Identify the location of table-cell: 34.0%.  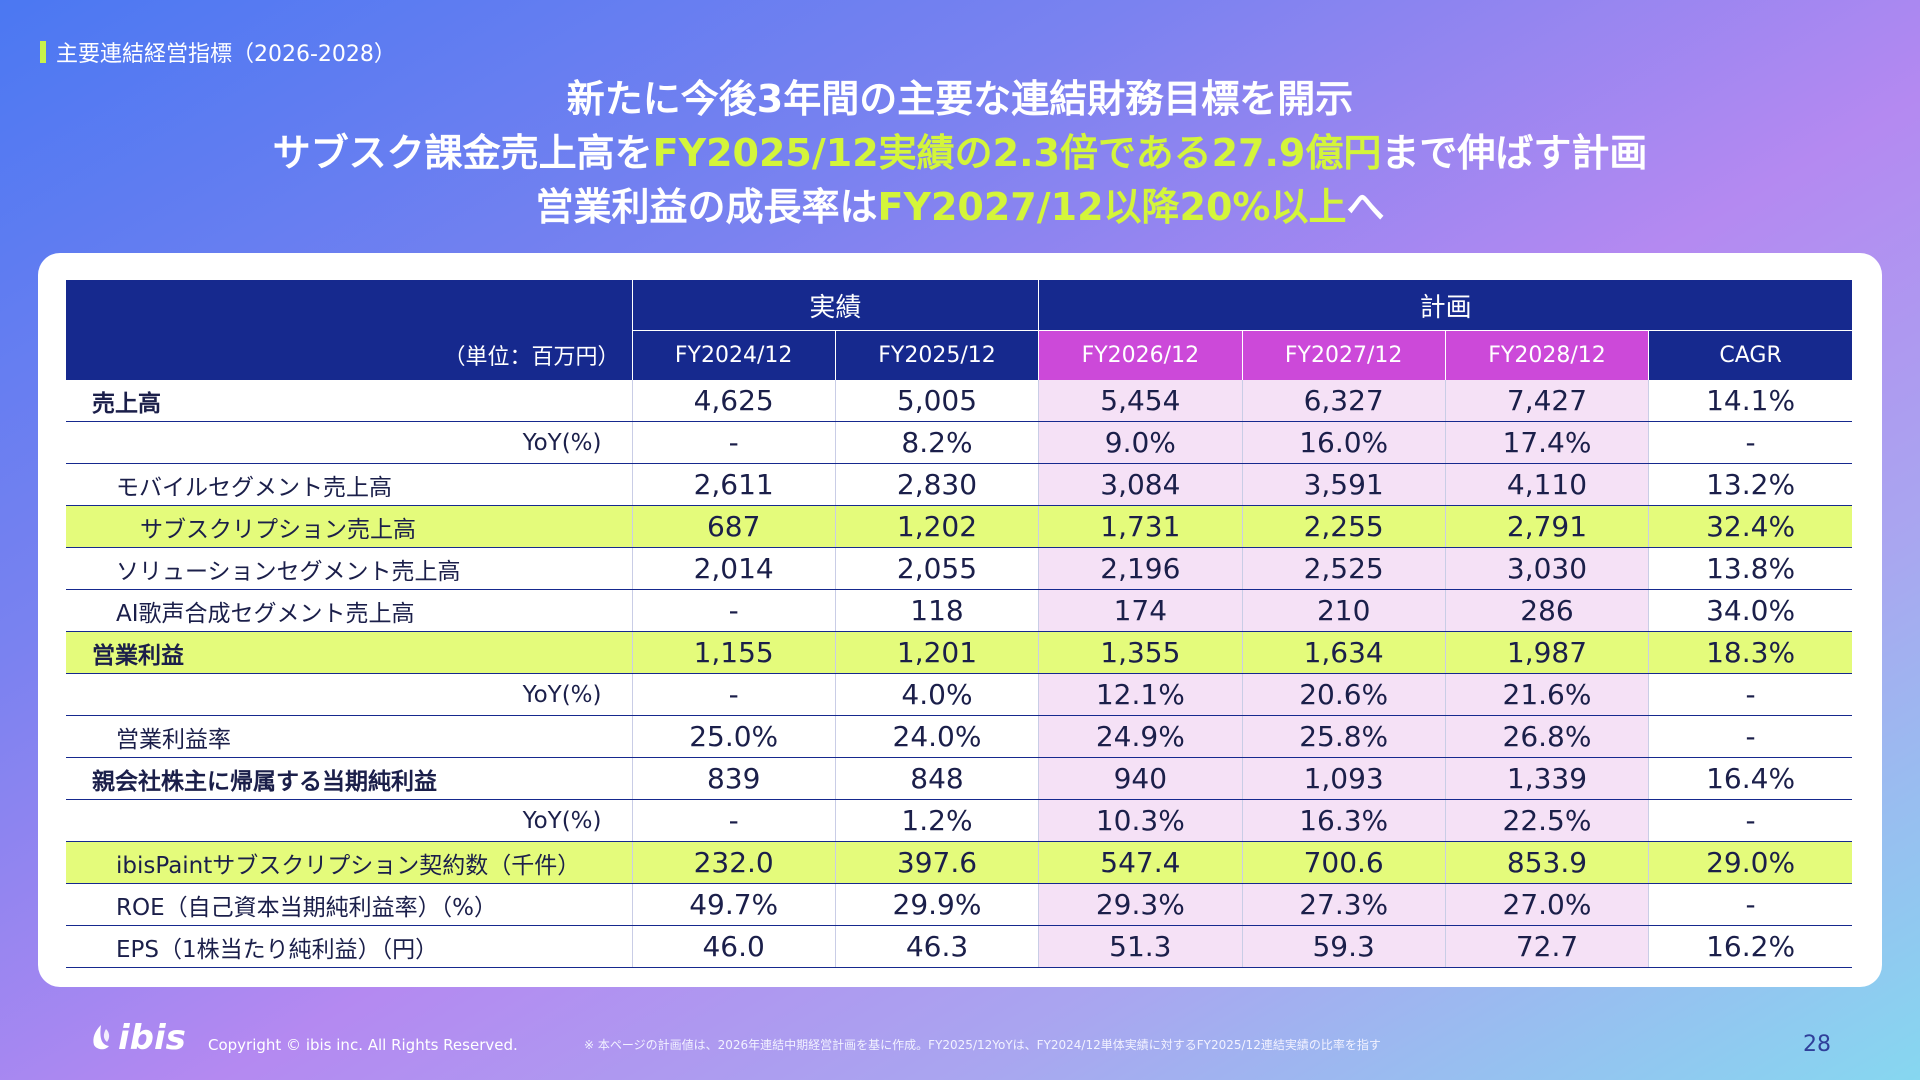
(1750, 610).